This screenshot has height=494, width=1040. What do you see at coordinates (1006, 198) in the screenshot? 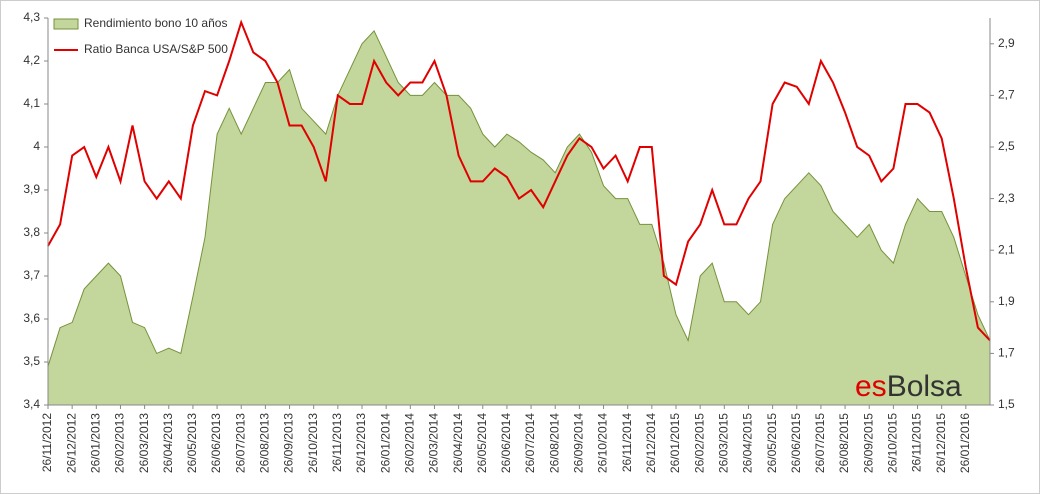
I see `y2-tick-label: 2,3` at bounding box center [1006, 198].